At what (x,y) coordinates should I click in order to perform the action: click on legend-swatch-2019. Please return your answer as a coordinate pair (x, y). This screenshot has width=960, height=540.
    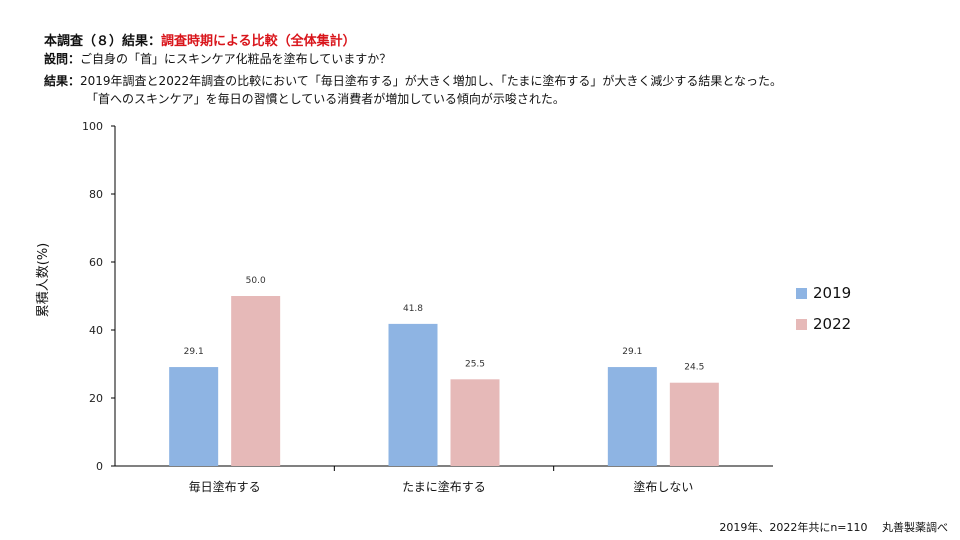
    Looking at the image, I should click on (801, 293).